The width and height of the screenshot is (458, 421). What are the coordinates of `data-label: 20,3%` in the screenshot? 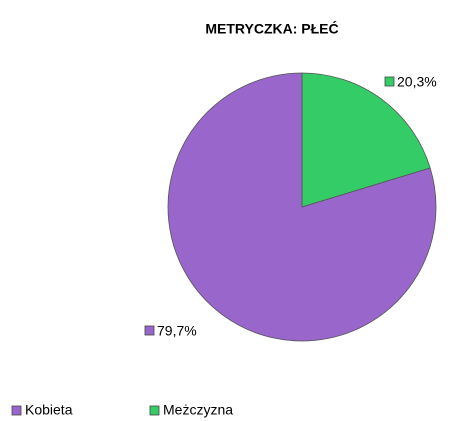 It's located at (417, 82).